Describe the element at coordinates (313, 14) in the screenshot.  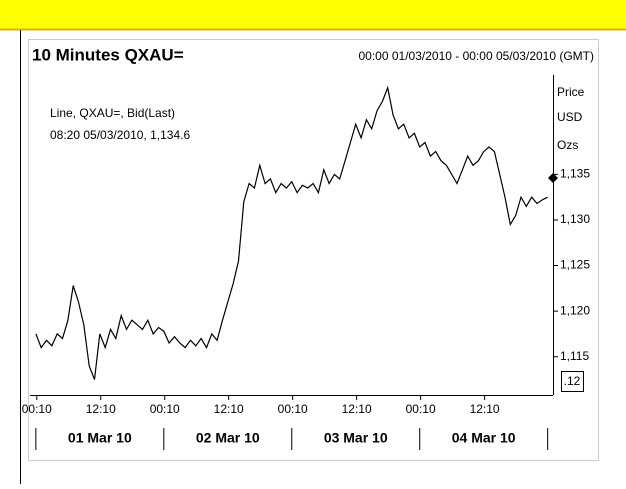
I see `top-bar` at that location.